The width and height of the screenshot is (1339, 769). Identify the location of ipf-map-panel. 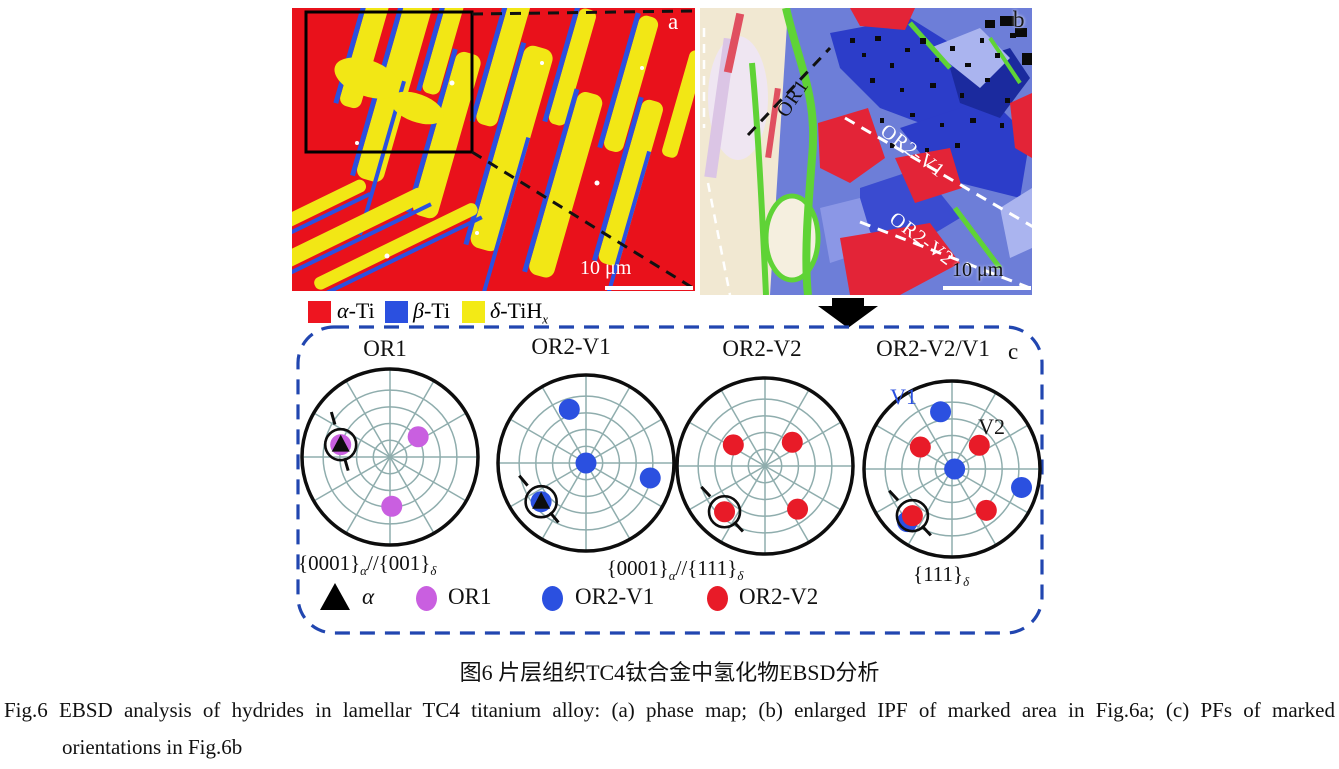
(866, 151).